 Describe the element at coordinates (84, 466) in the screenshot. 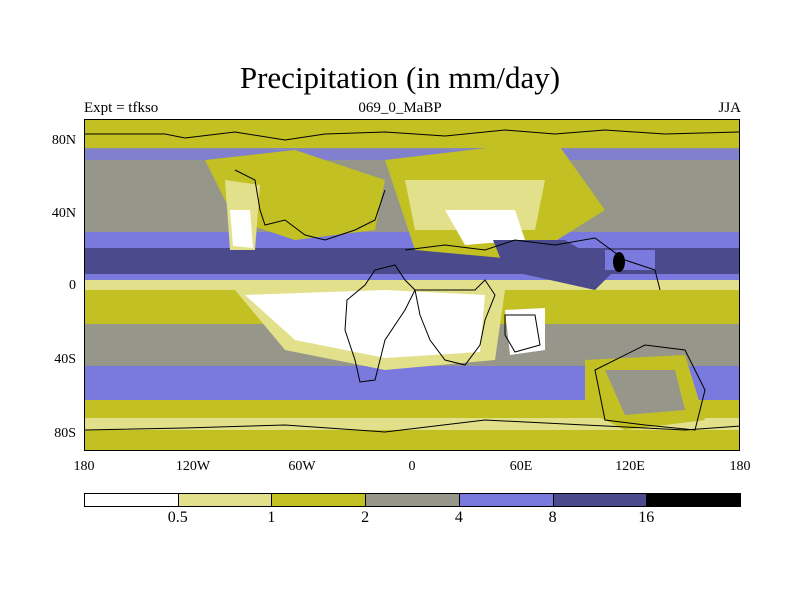

I see `lon-tick-180w: 180` at that location.